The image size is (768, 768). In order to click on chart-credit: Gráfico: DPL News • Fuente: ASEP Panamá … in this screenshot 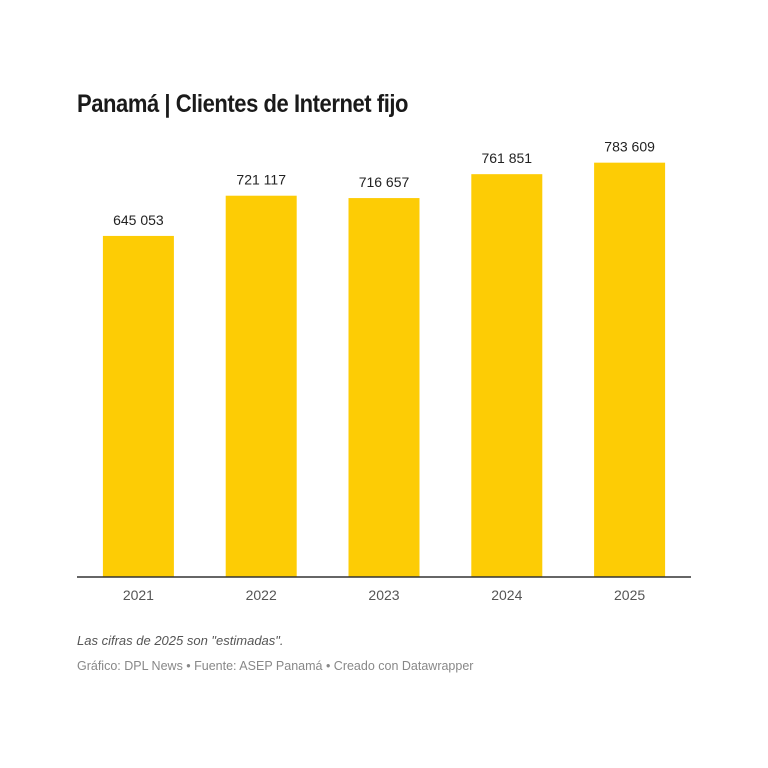, I will do `click(275, 666)`.